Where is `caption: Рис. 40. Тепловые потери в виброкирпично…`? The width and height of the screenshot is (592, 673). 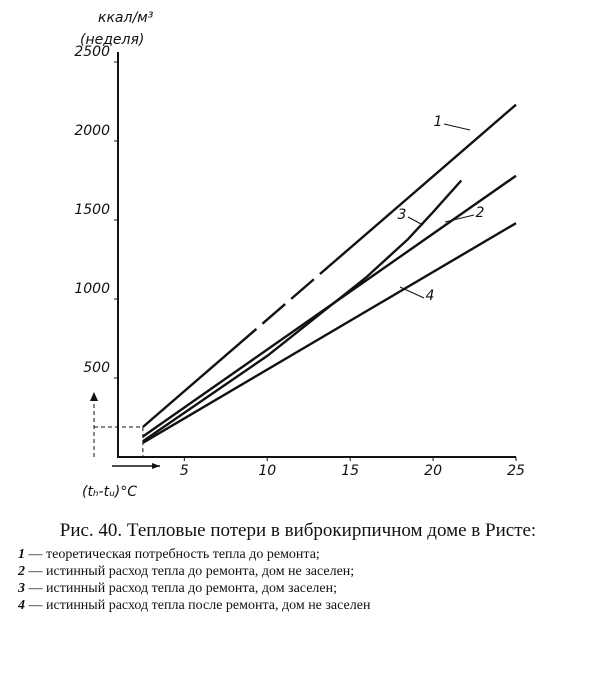 caption: Рис. 40. Тепловые потери в виброкирпично… is located at coordinates (298, 567).